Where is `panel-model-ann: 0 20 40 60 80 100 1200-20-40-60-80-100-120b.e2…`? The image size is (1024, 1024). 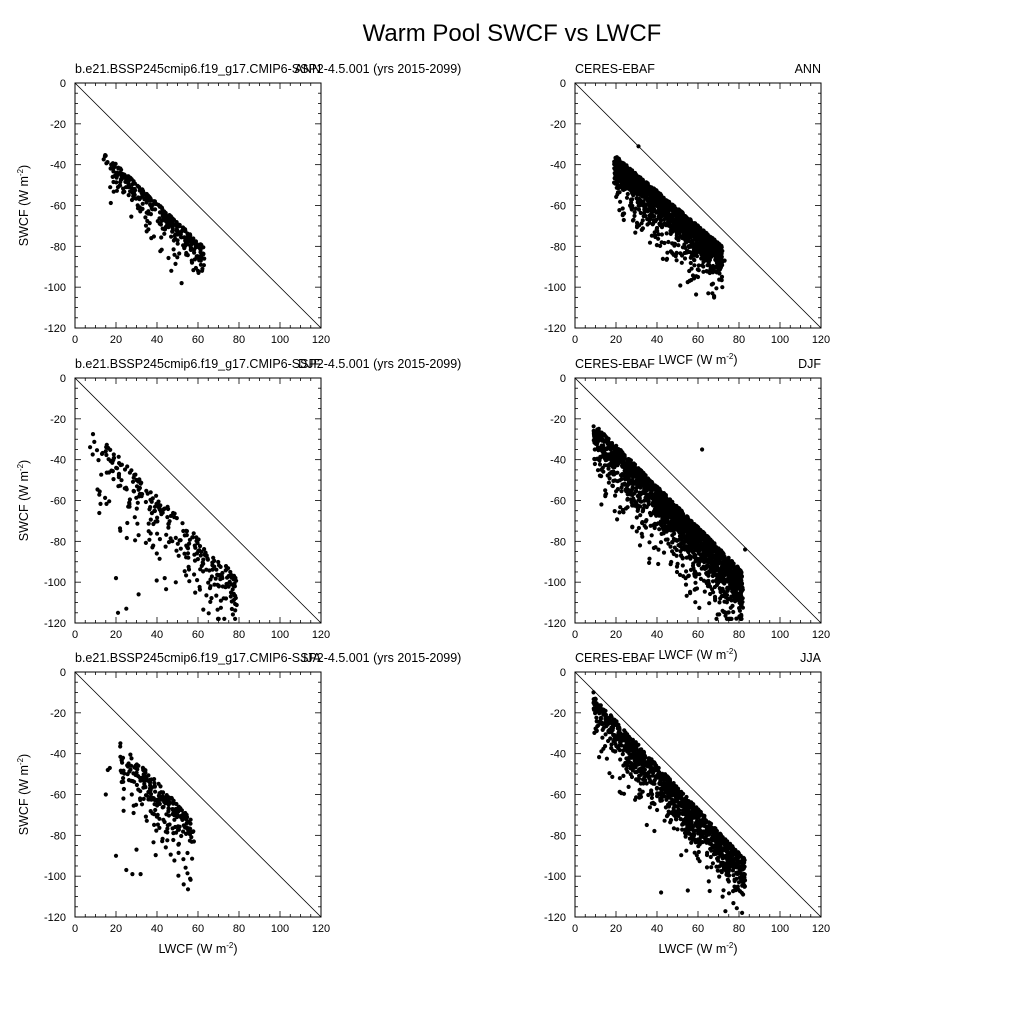
panel-model-ann: 0 20 40 60 80 100 1200-20-40-60-80-100-120b.e2… is located at coordinates (238, 204).